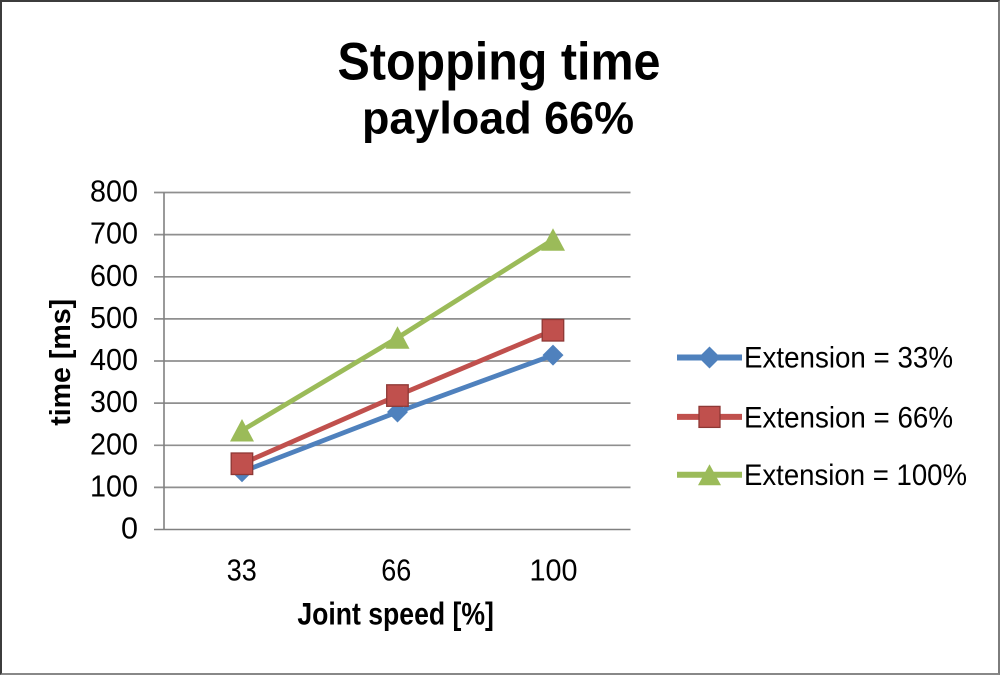 The height and width of the screenshot is (675, 1000). I want to click on svg-text: Extension = 100%, so click(855, 475).